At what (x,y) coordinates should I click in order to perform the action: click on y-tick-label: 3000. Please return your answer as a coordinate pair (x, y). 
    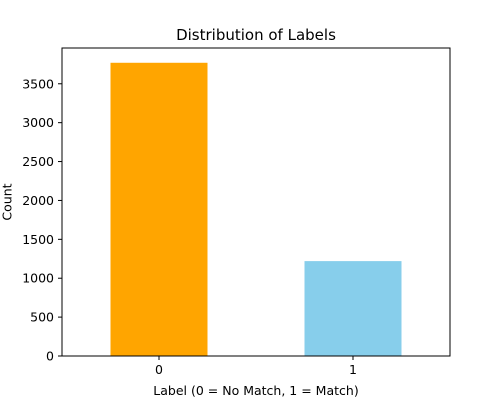
    Looking at the image, I should click on (38, 122).